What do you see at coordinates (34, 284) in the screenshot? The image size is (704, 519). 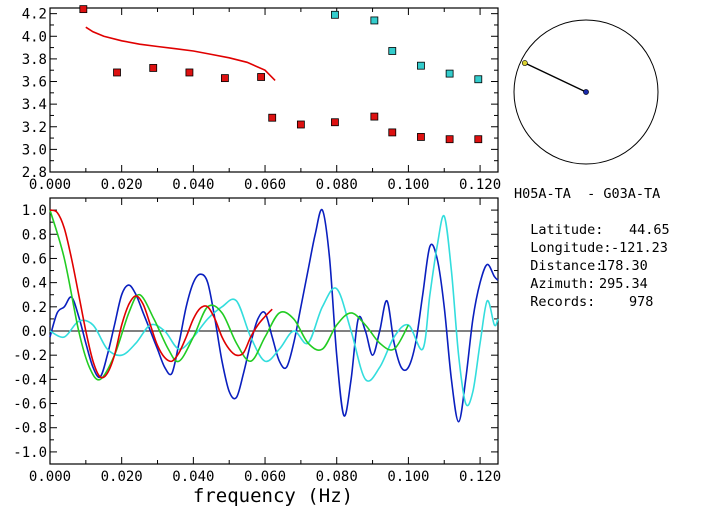 I see `y-tick-label: 0.4` at bounding box center [34, 284].